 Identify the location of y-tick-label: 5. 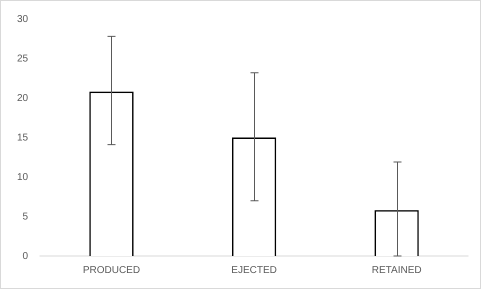
(25, 216).